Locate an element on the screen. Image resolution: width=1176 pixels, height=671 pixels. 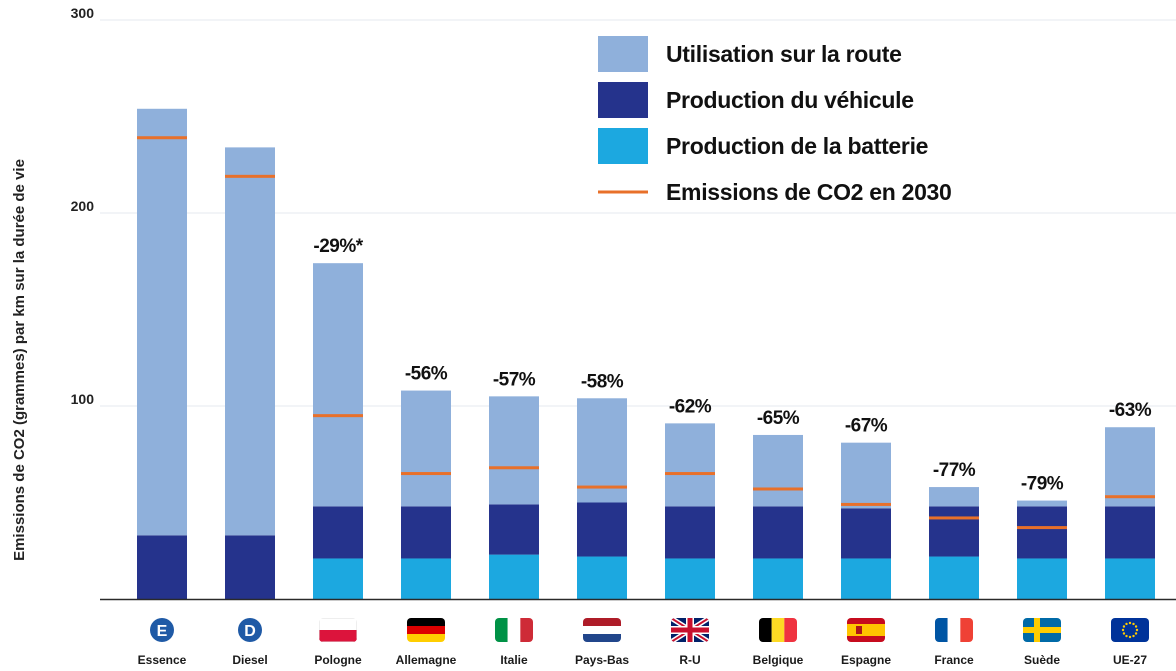
flag-poland-icon-body is located at coordinates (338, 630).